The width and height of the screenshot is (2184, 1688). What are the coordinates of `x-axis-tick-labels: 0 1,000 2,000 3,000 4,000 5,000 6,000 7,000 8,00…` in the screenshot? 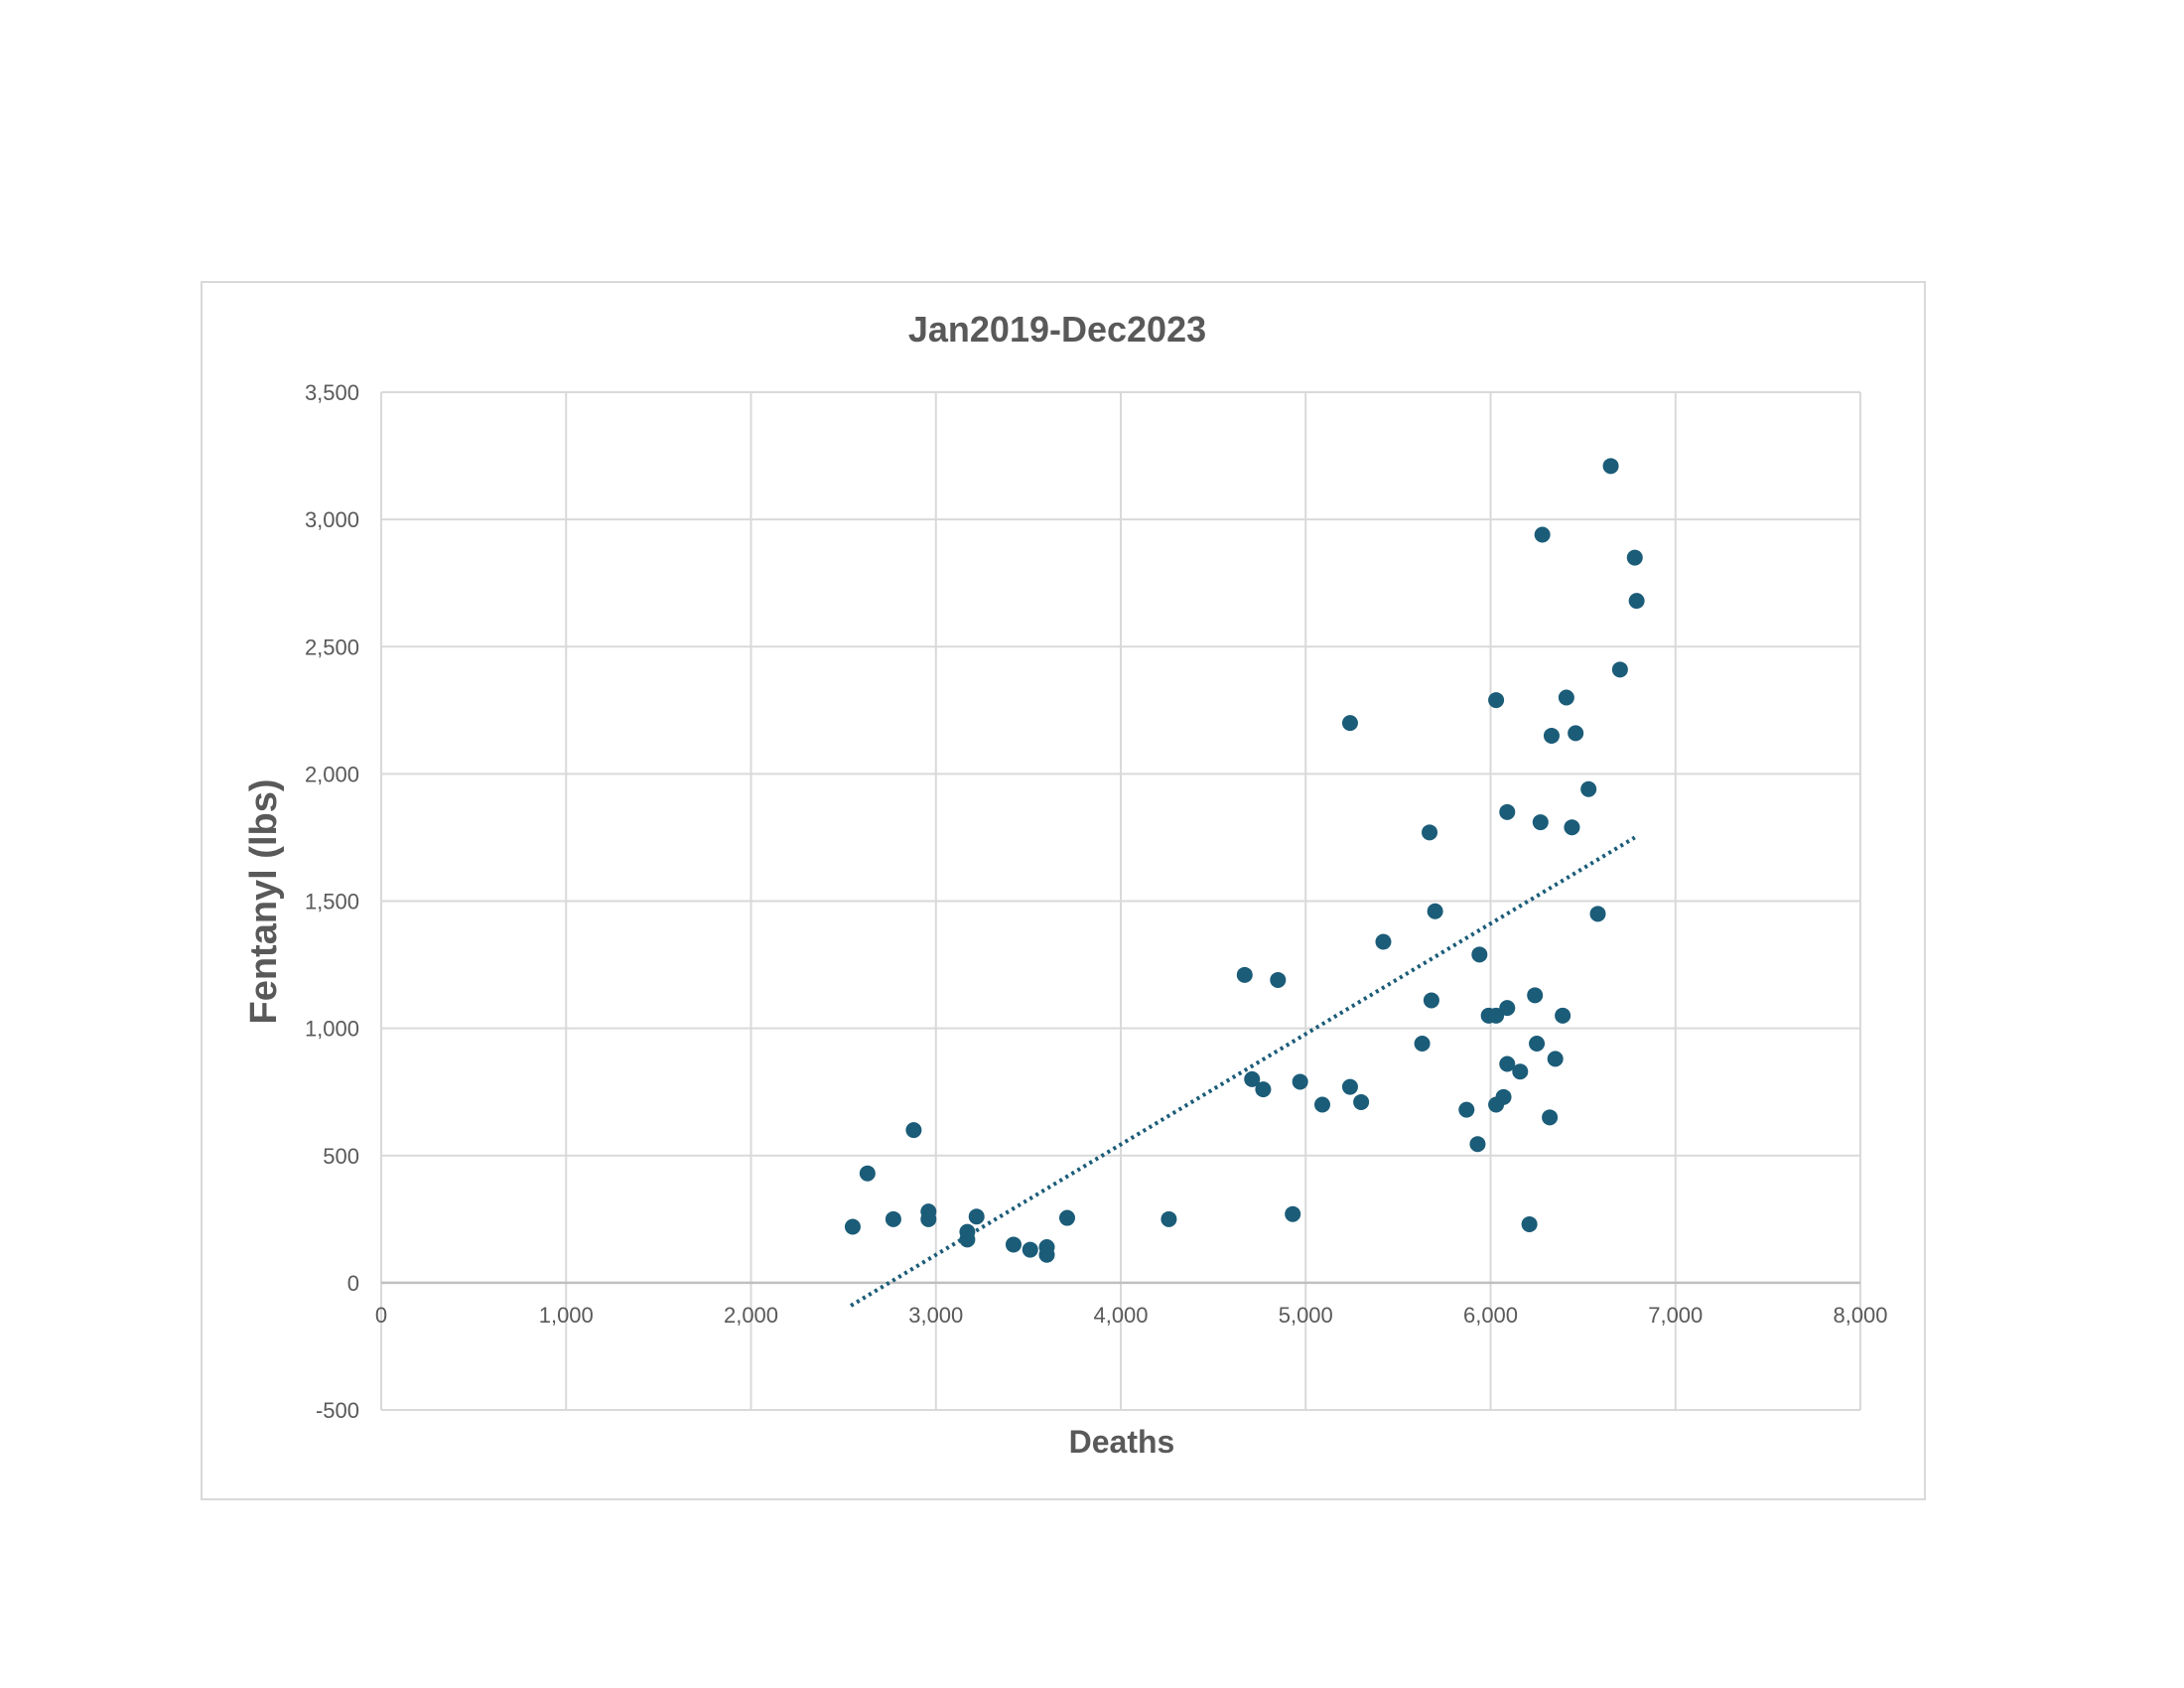 It's located at (1131, 1315).